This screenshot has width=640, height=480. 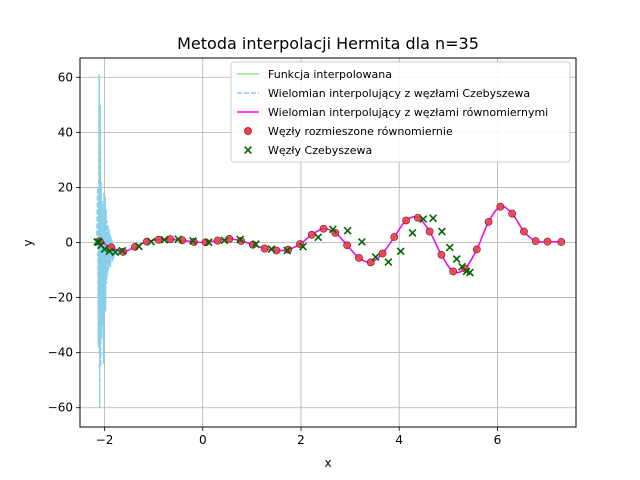 What do you see at coordinates (65, 187) in the screenshot?
I see `y-tick-label: 20` at bounding box center [65, 187].